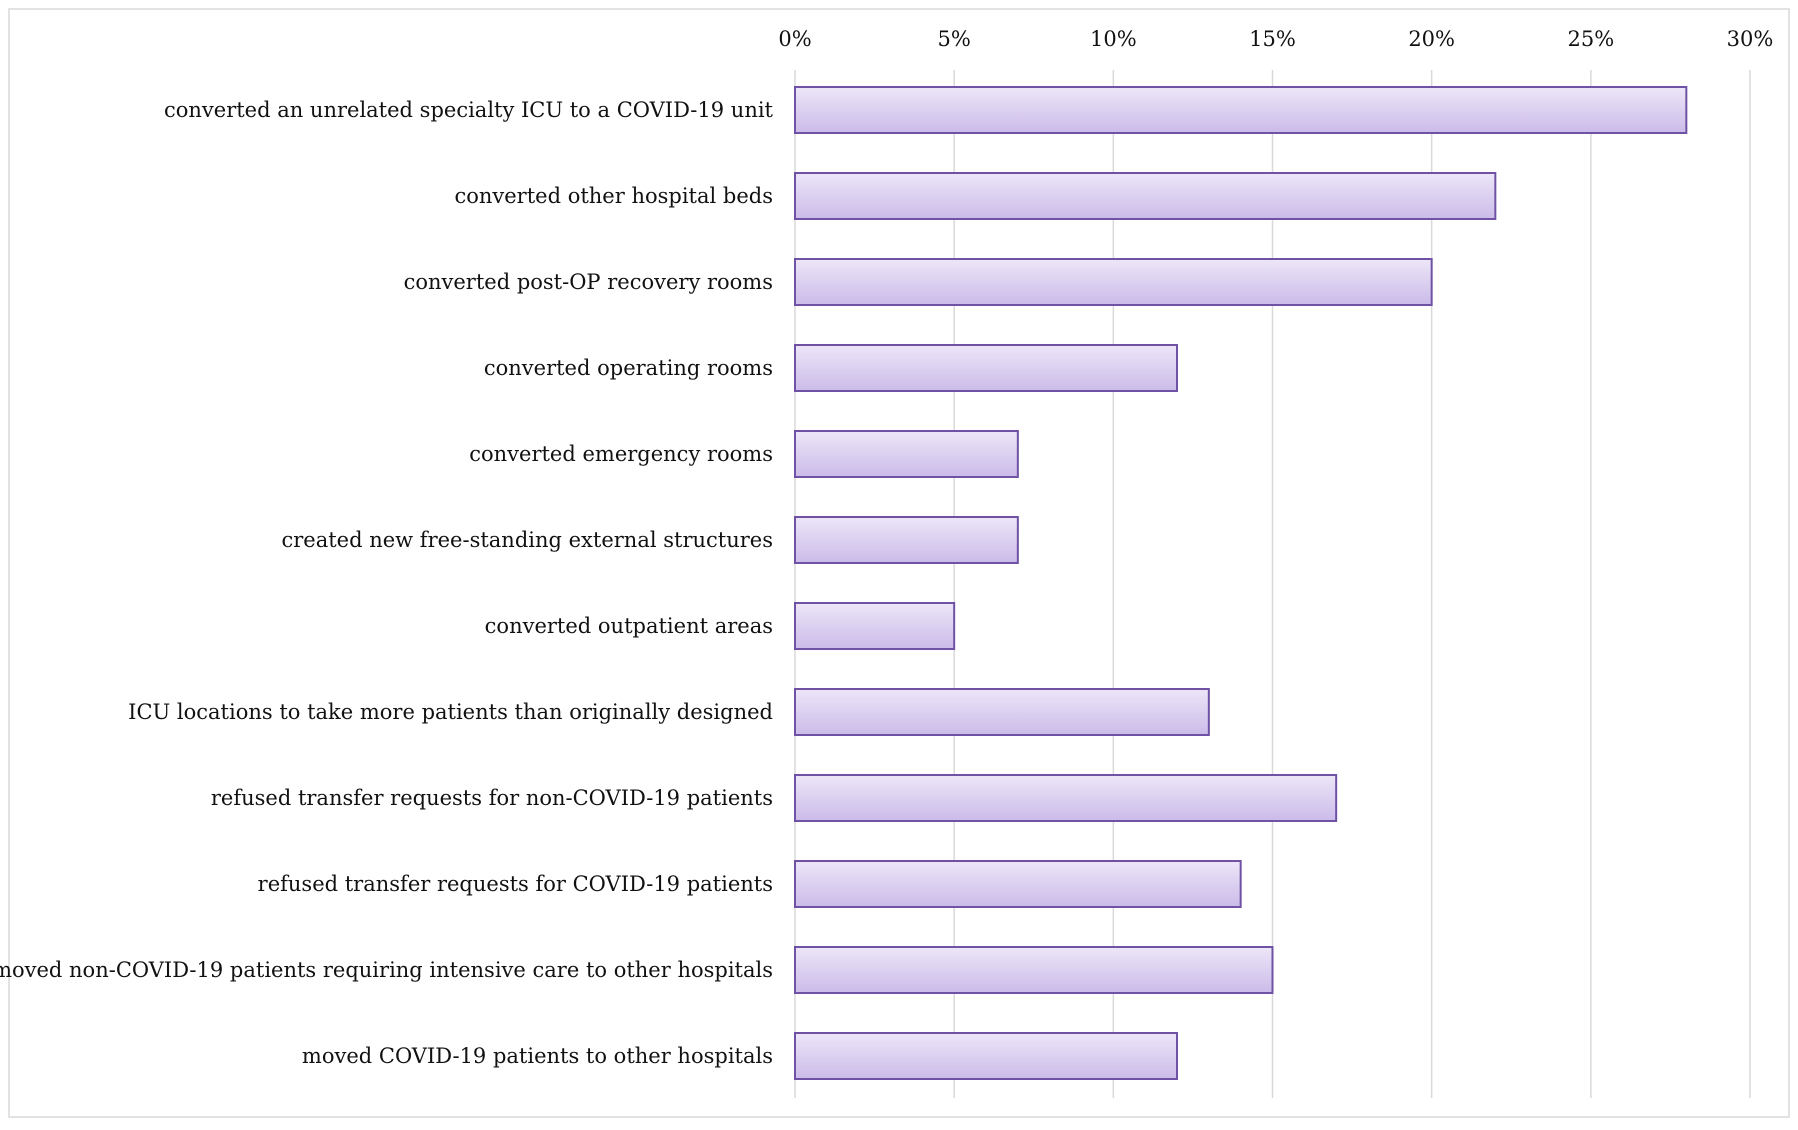 This screenshot has height=1130, width=1798. I want to click on category-label: converted other hospital beds, so click(613, 196).